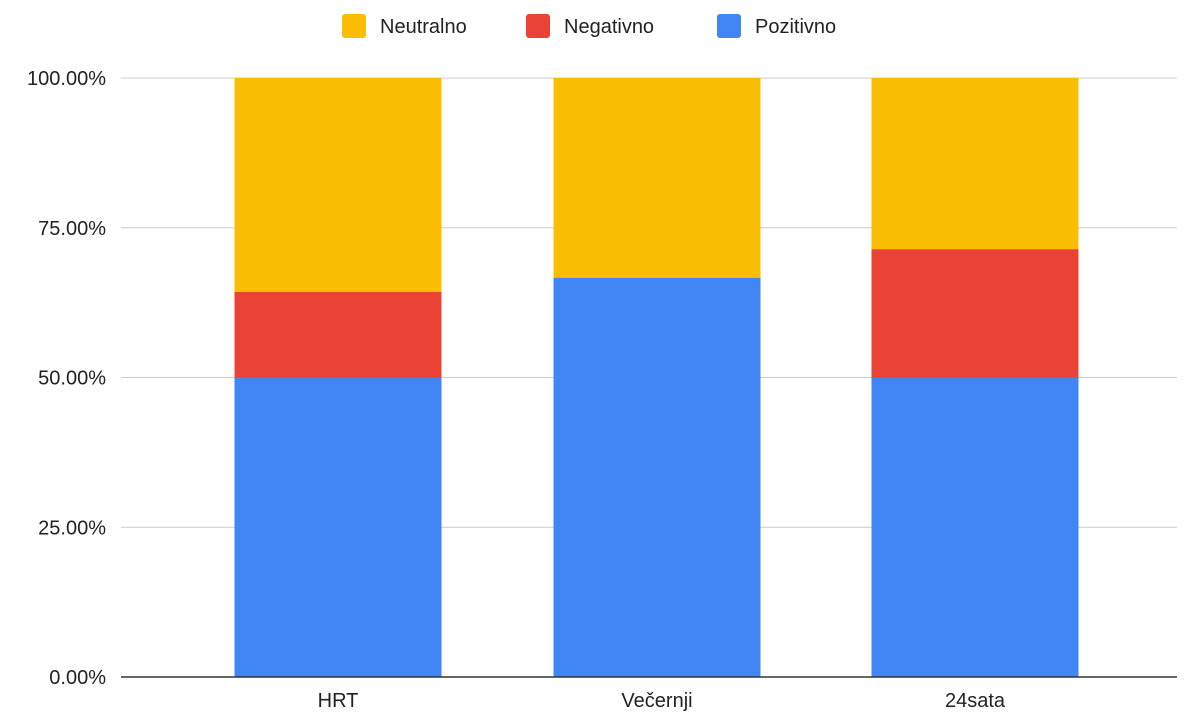 The height and width of the screenshot is (713, 1190). What do you see at coordinates (72, 379) in the screenshot?
I see `y-tick-label: 50.00%` at bounding box center [72, 379].